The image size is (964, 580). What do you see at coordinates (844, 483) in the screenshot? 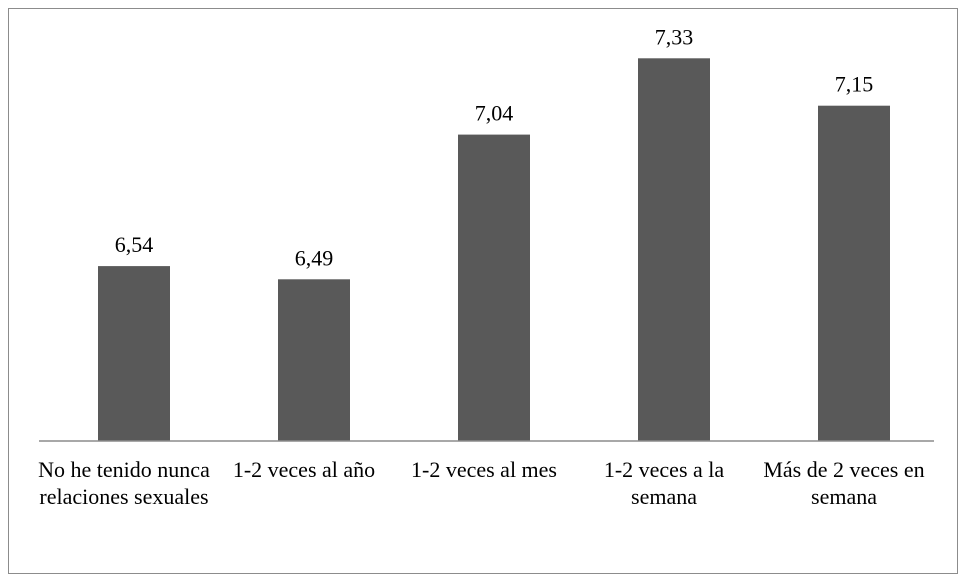
I see `category-label-5: Más de 2 veces en semana` at bounding box center [844, 483].